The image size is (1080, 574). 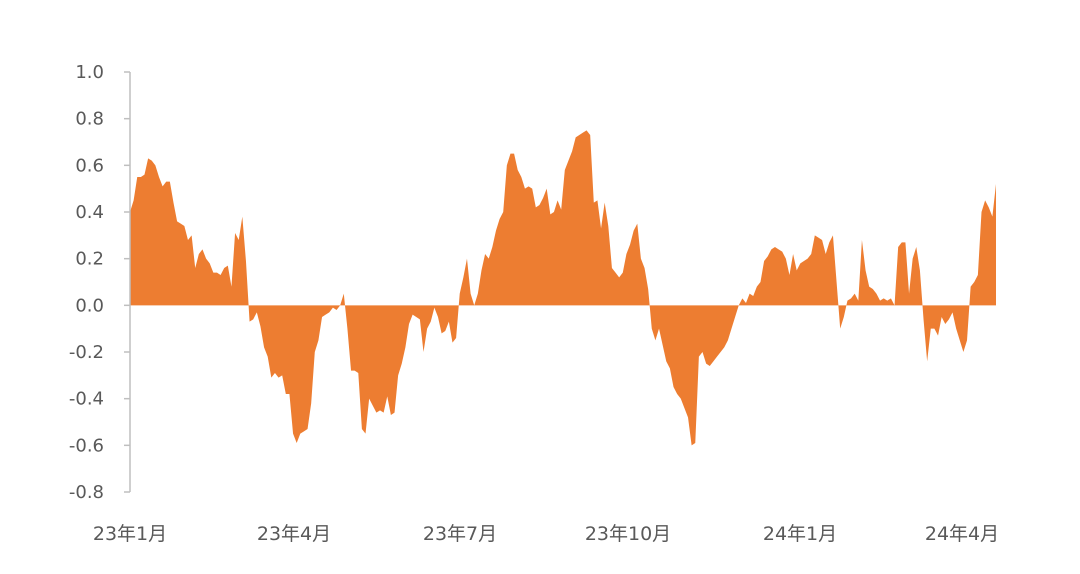 What do you see at coordinates (89, 305) in the screenshot?
I see `y-tick-label: 0.0` at bounding box center [89, 305].